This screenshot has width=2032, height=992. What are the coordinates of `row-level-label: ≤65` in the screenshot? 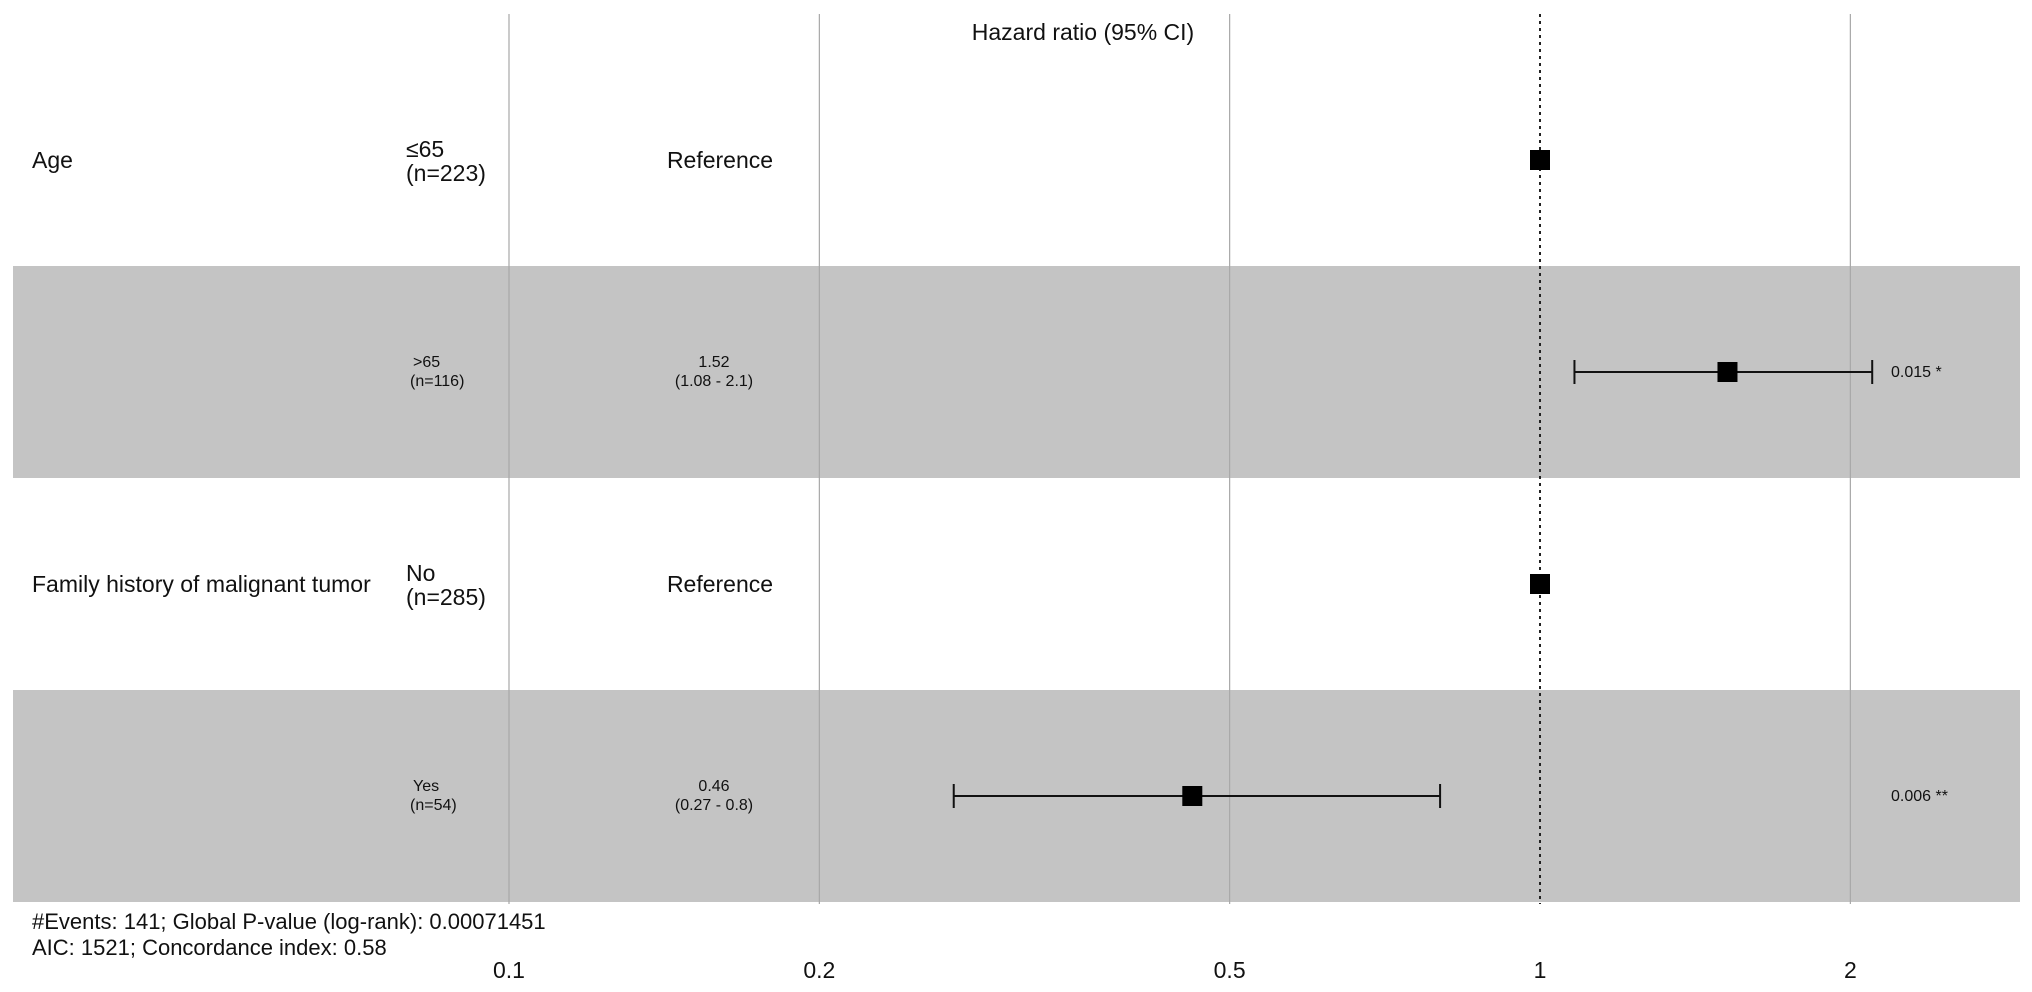 It's located at (425, 149).